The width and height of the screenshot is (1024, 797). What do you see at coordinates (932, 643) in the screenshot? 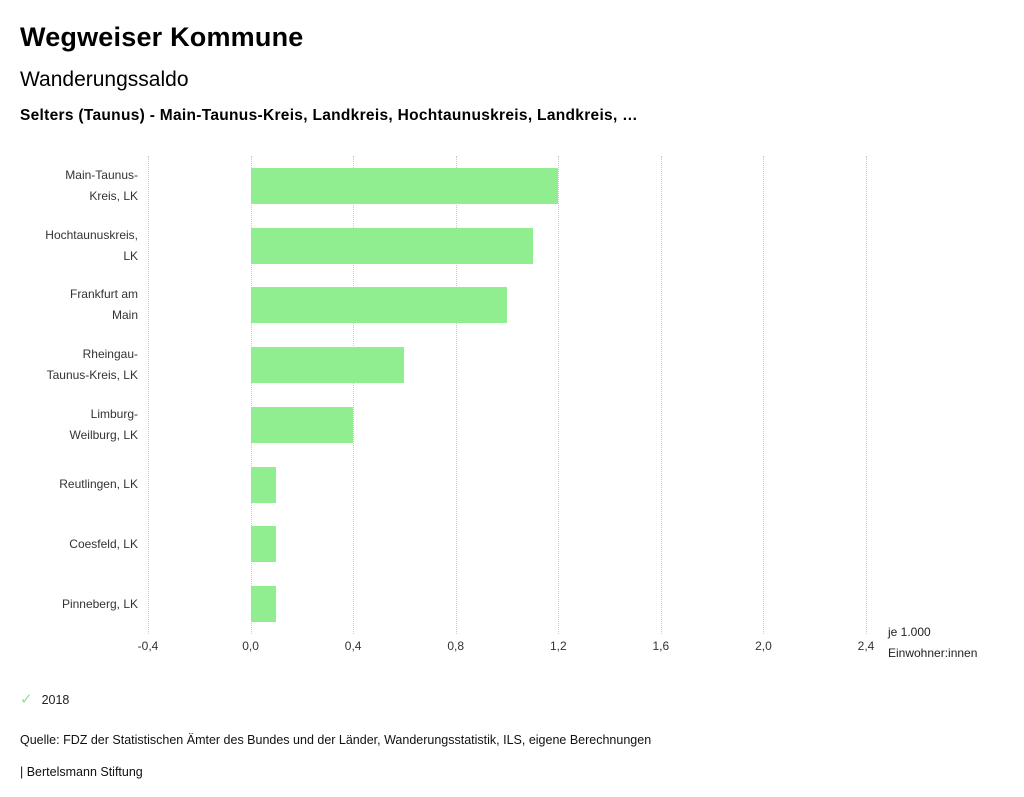
I see `x-axis-unit-label: je 1.000 Einwohner:innen` at bounding box center [932, 643].